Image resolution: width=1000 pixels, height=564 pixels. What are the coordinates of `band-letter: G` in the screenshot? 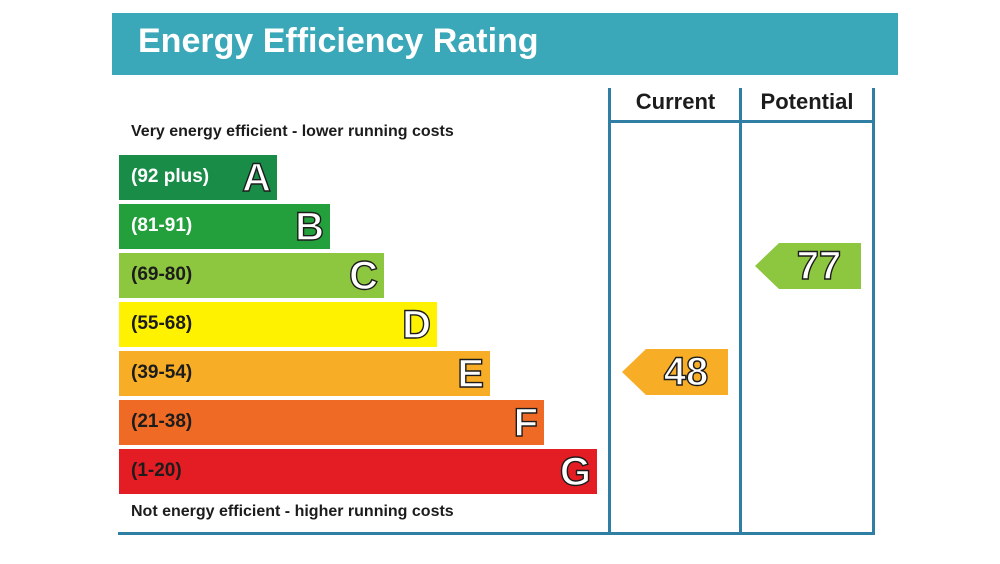 It's located at (575, 471).